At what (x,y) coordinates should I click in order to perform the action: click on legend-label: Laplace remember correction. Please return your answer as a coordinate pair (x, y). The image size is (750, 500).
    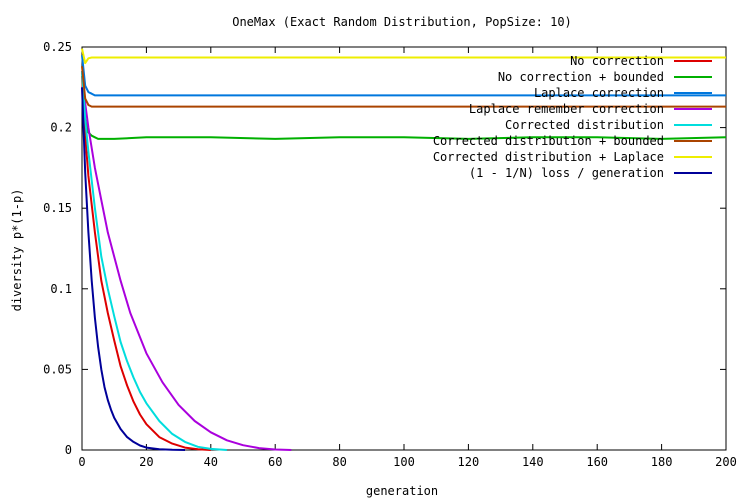
    Looking at the image, I should click on (566, 109).